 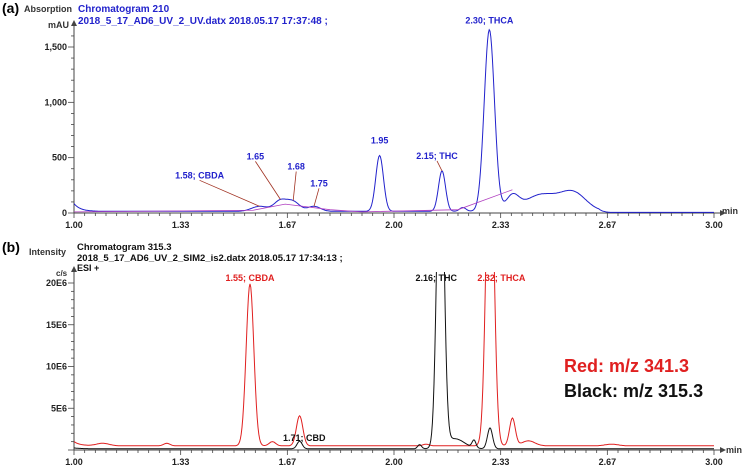 I want to click on y-tick-label: 1,500, so click(x=55, y=47).